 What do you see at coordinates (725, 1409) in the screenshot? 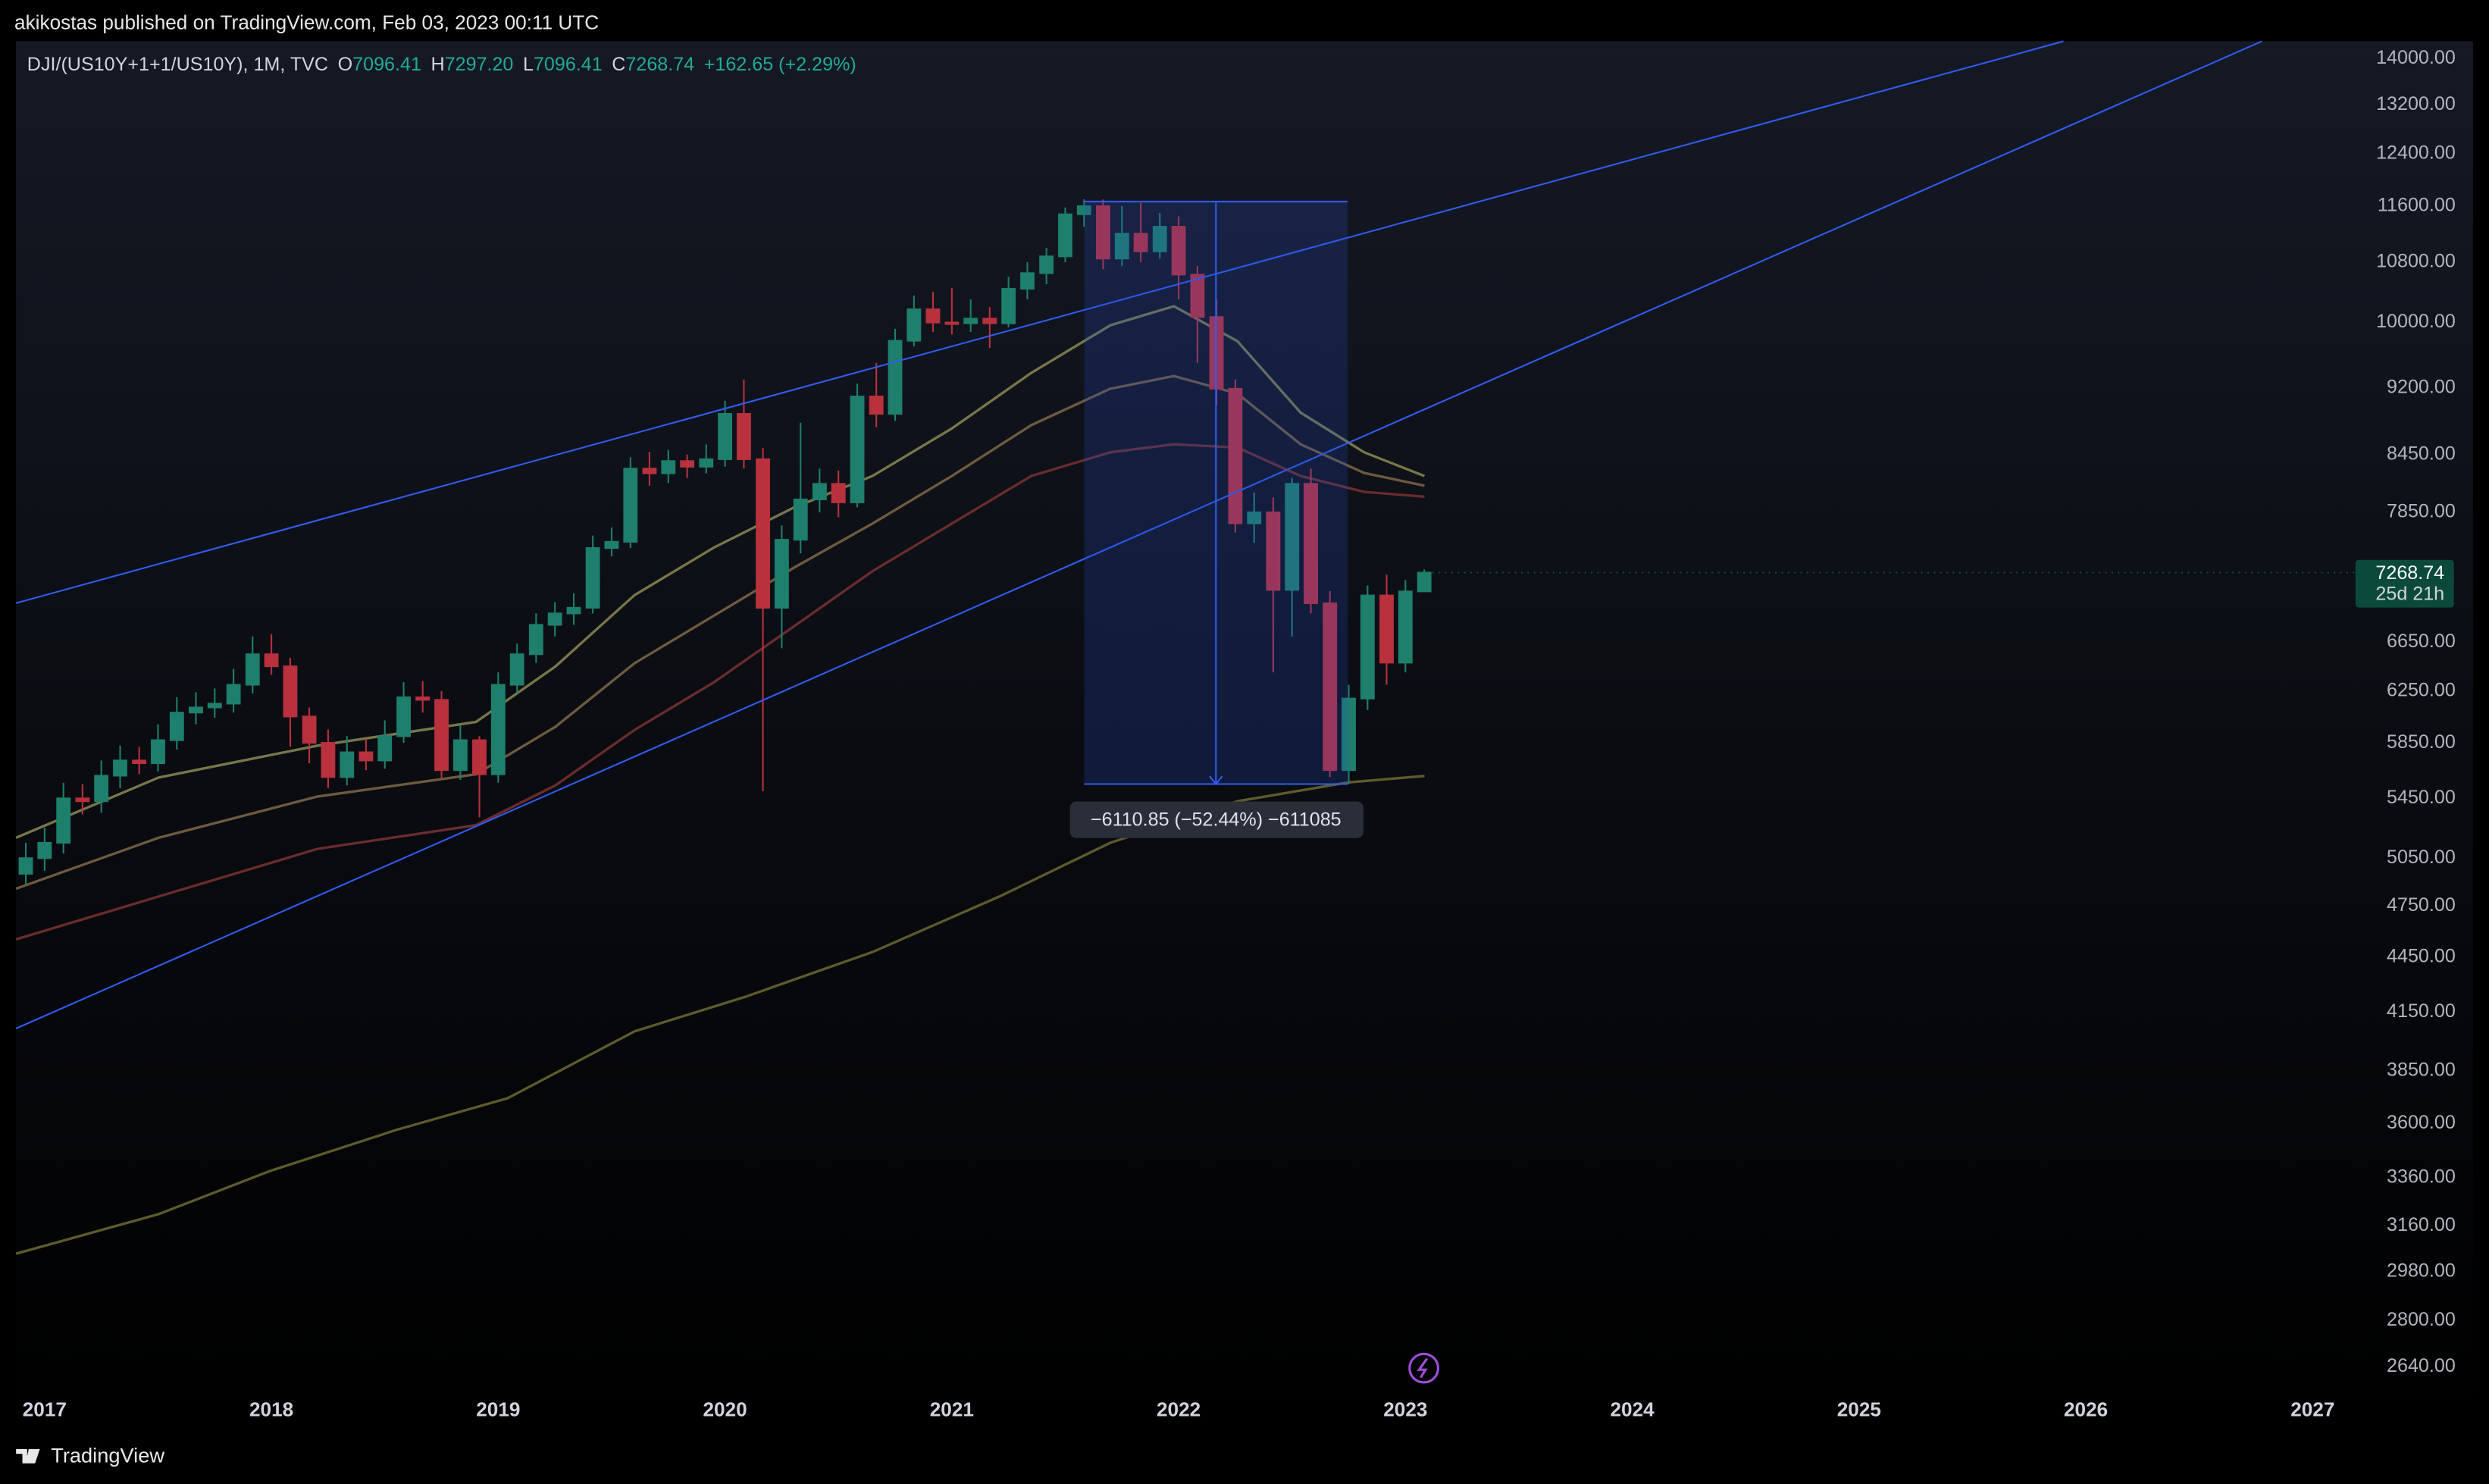
I see `x-tick-label: 2020` at bounding box center [725, 1409].